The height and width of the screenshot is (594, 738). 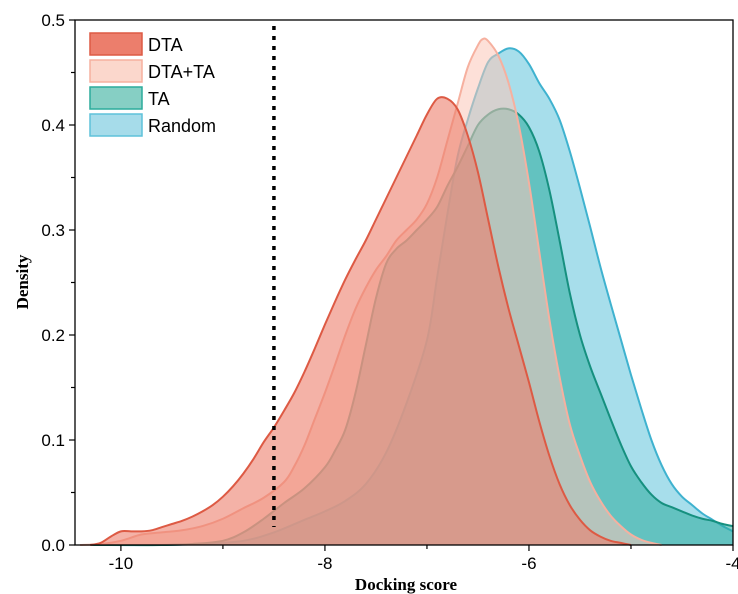 What do you see at coordinates (53, 20) in the screenshot?
I see `y-tick-label: 0.5` at bounding box center [53, 20].